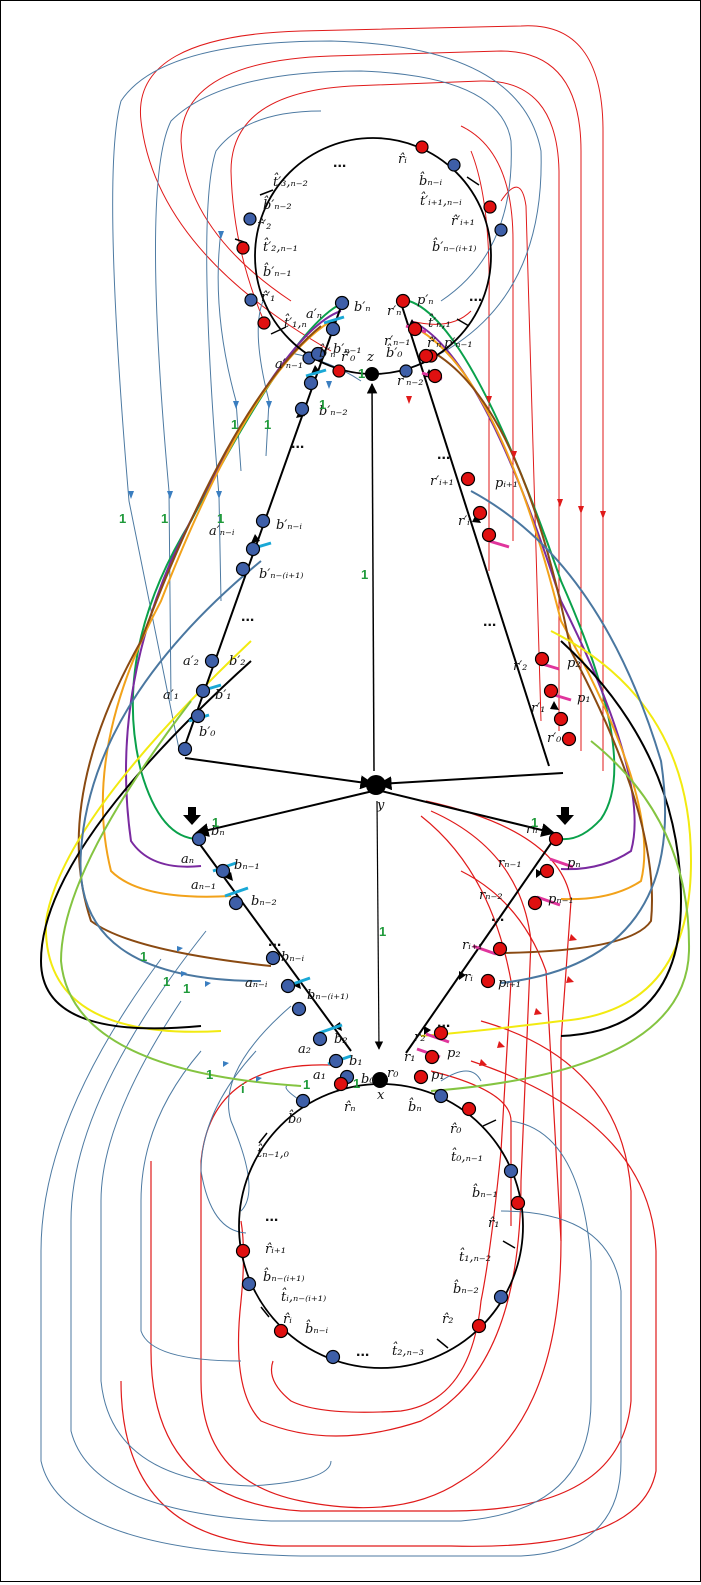 The image size is (701, 1585). What do you see at coordinates (381, 1095) in the screenshot?
I see `label-x: x` at bounding box center [381, 1095].